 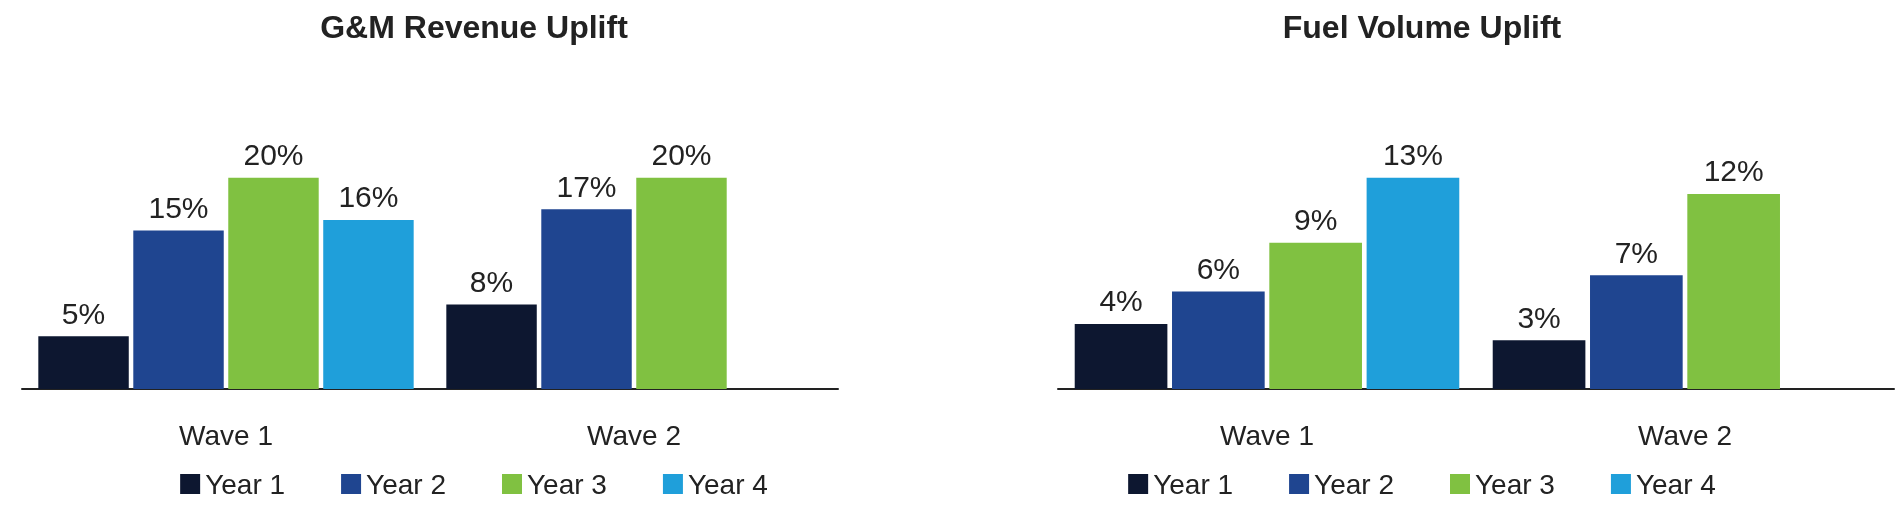 I want to click on data-label: 9%, so click(x=1315, y=220).